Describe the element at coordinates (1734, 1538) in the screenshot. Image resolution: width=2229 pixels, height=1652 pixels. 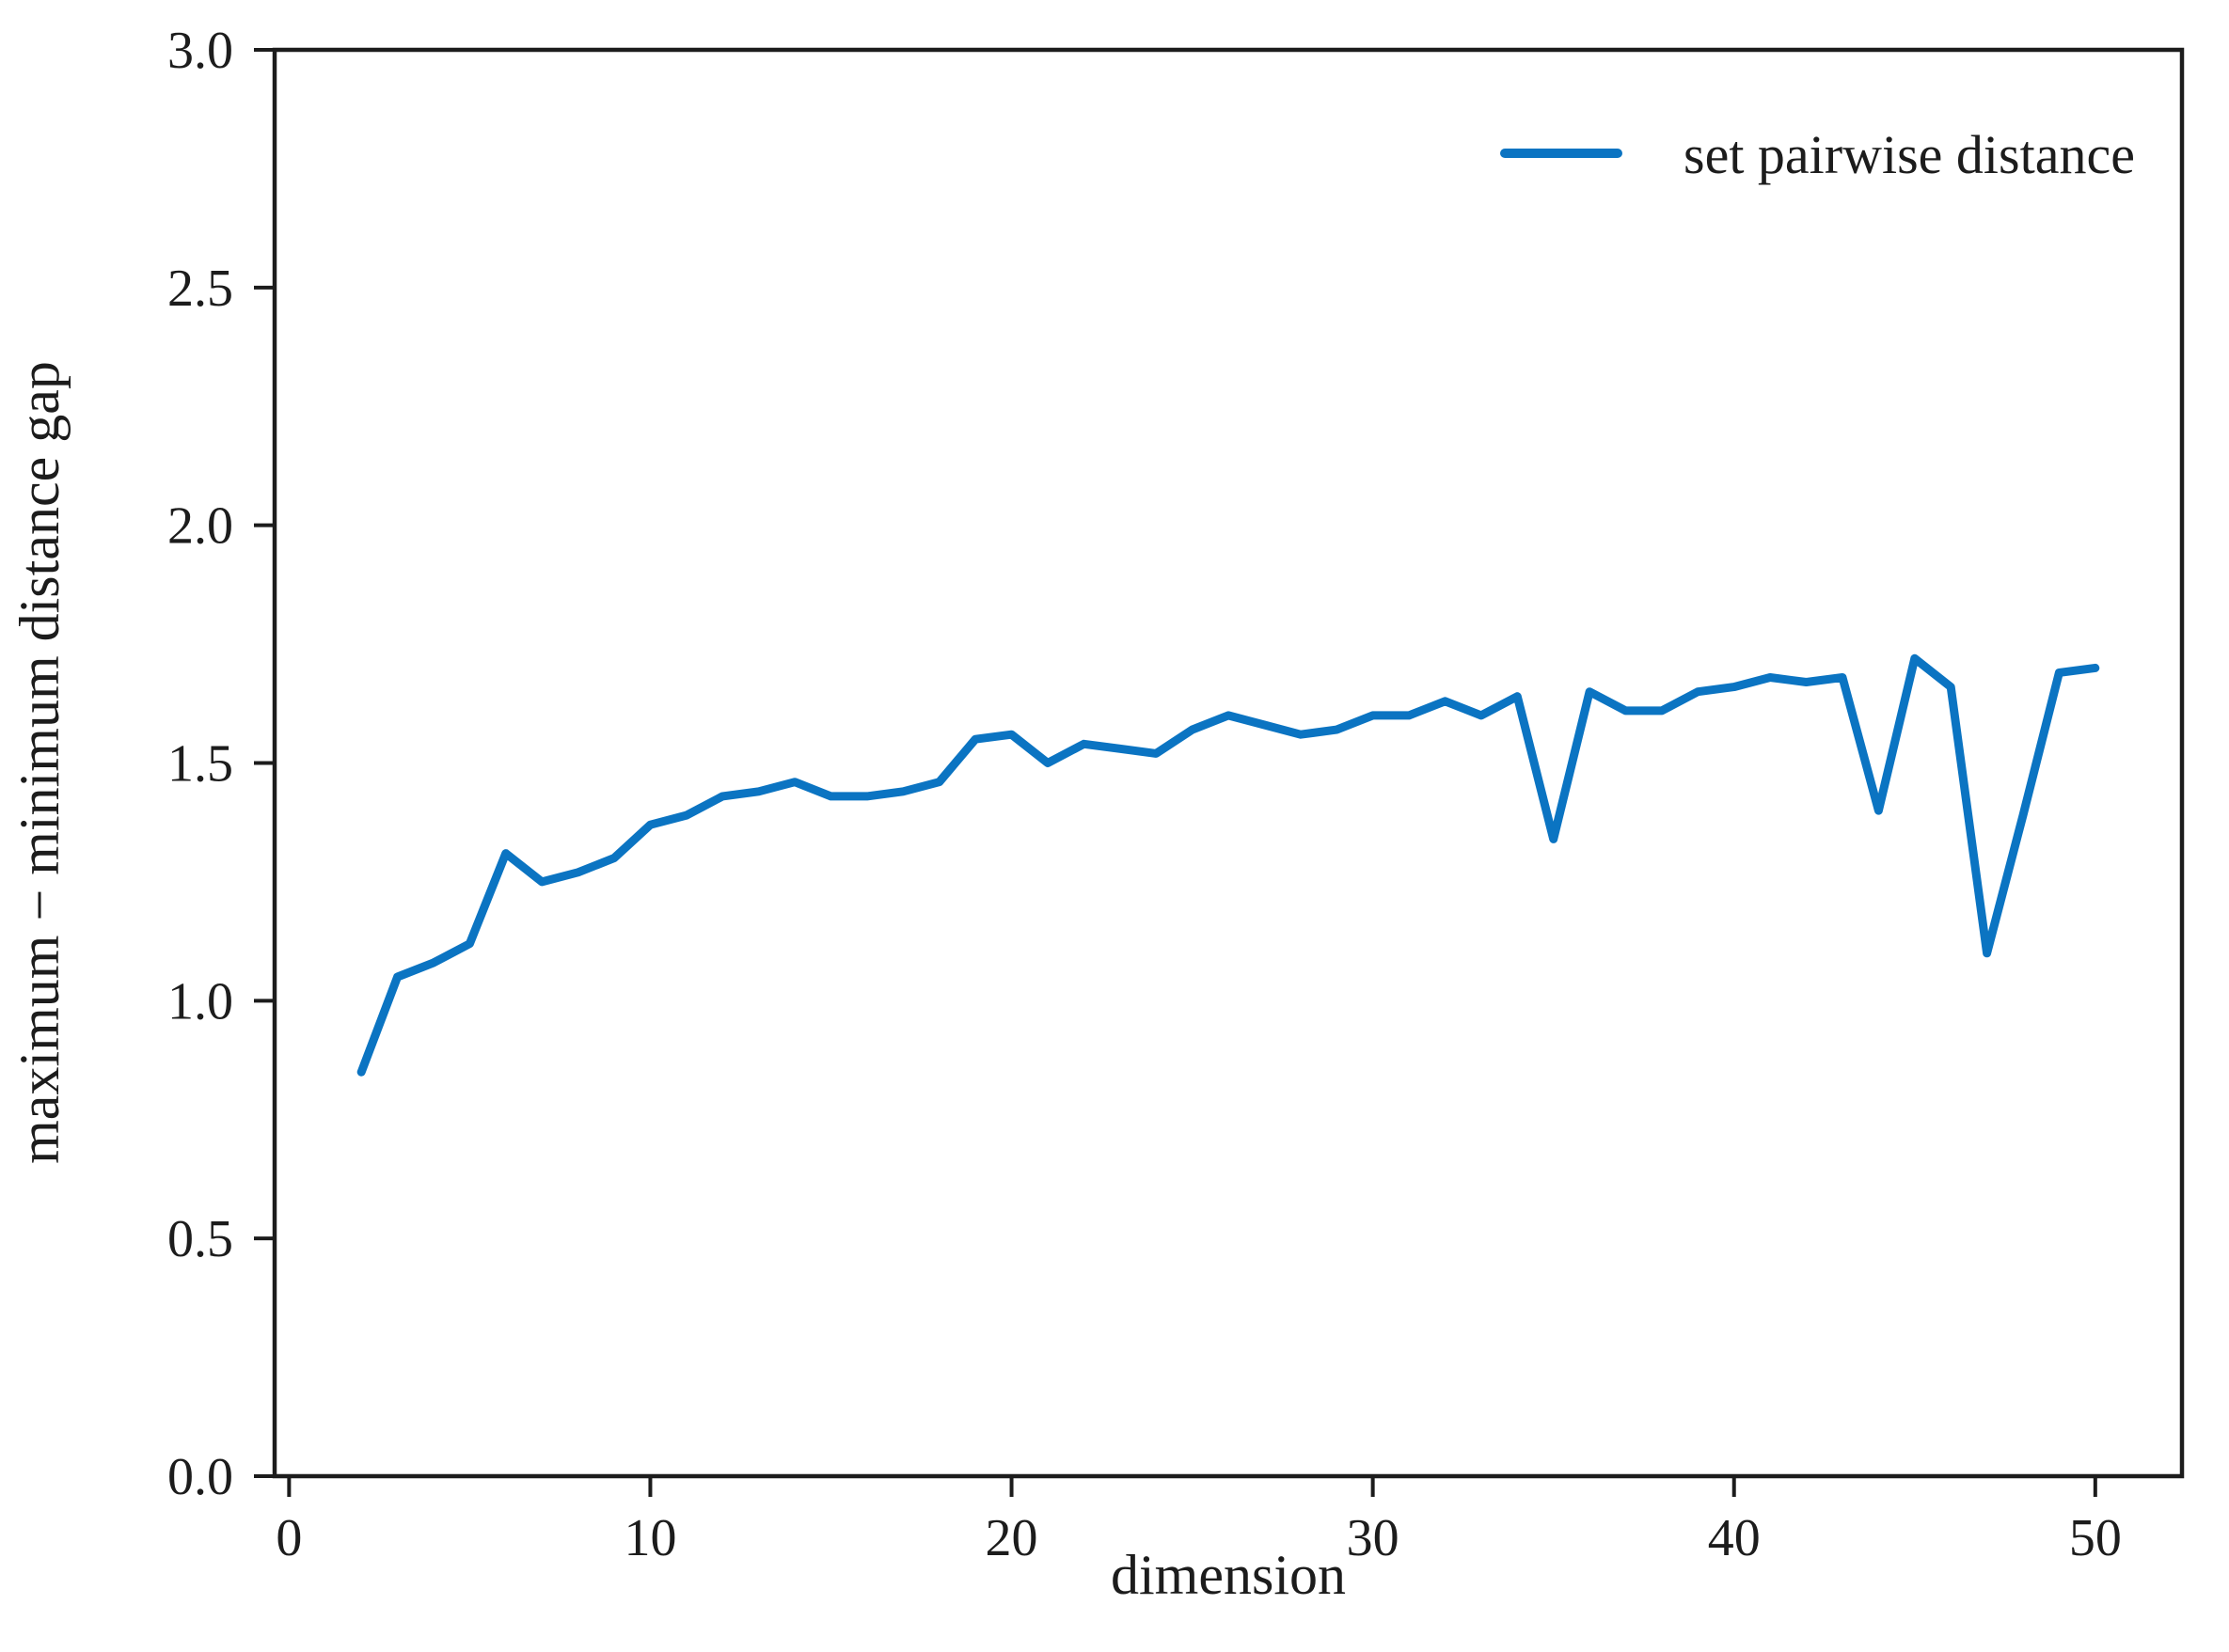
I see `x-tick-label: 40` at that location.